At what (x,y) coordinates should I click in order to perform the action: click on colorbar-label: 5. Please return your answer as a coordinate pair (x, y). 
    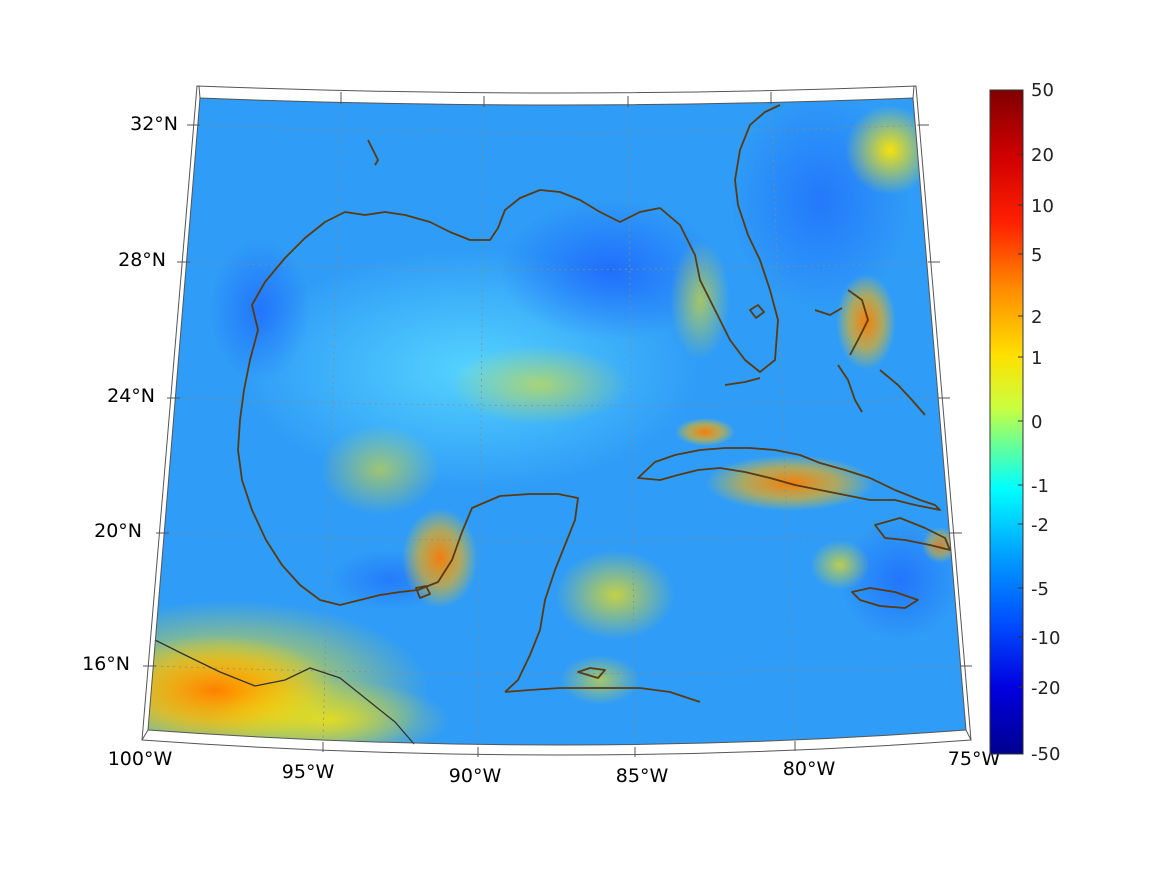
    Looking at the image, I should click on (1036, 255).